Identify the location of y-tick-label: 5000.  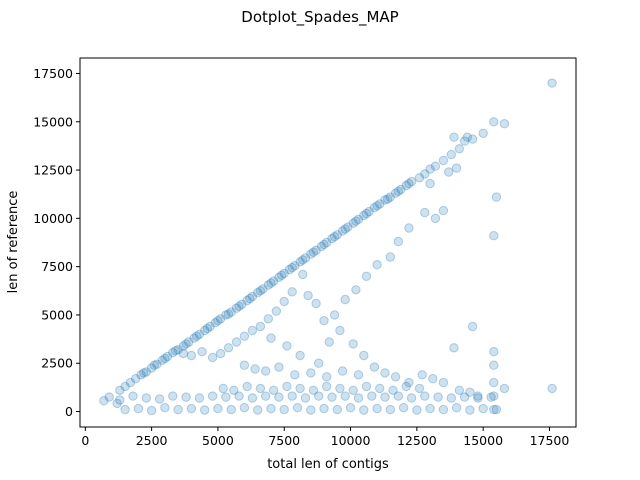
(57, 314).